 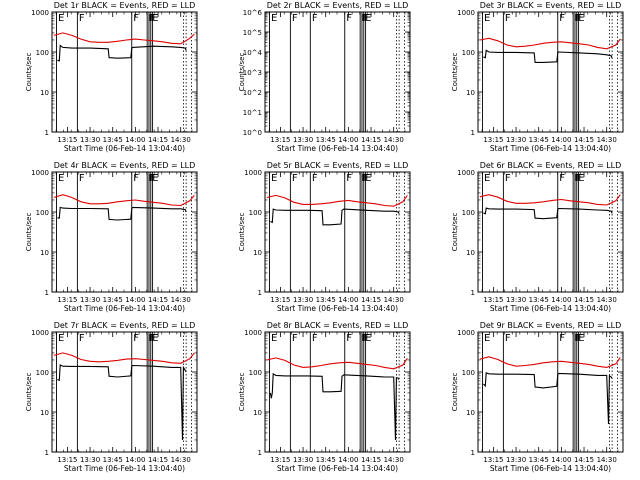 I want to click on panel-title: Det 7r BLACK = Events, RED = LLD, so click(x=125, y=325).